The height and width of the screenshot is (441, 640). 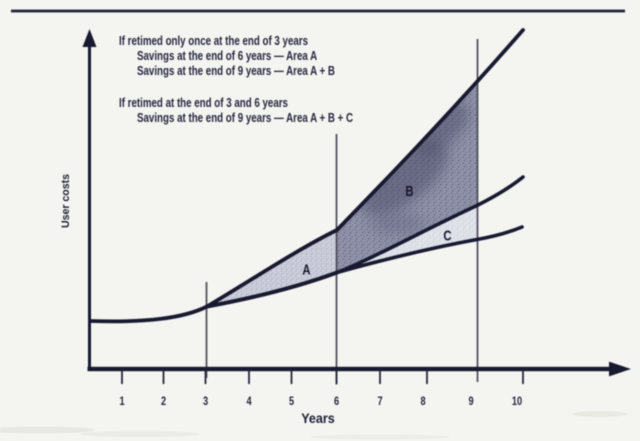 What do you see at coordinates (447, 235) in the screenshot?
I see `svg-text: C` at bounding box center [447, 235].